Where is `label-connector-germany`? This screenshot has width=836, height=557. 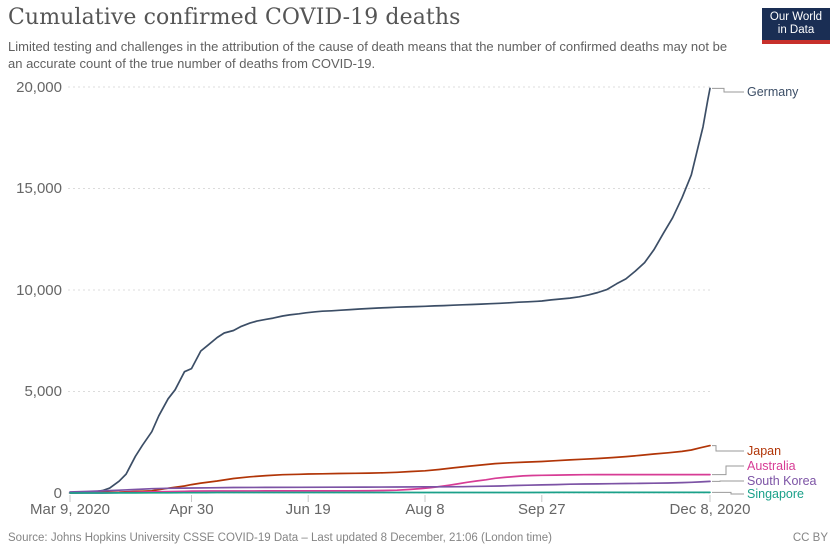
label-connector-germany is located at coordinates (728, 90).